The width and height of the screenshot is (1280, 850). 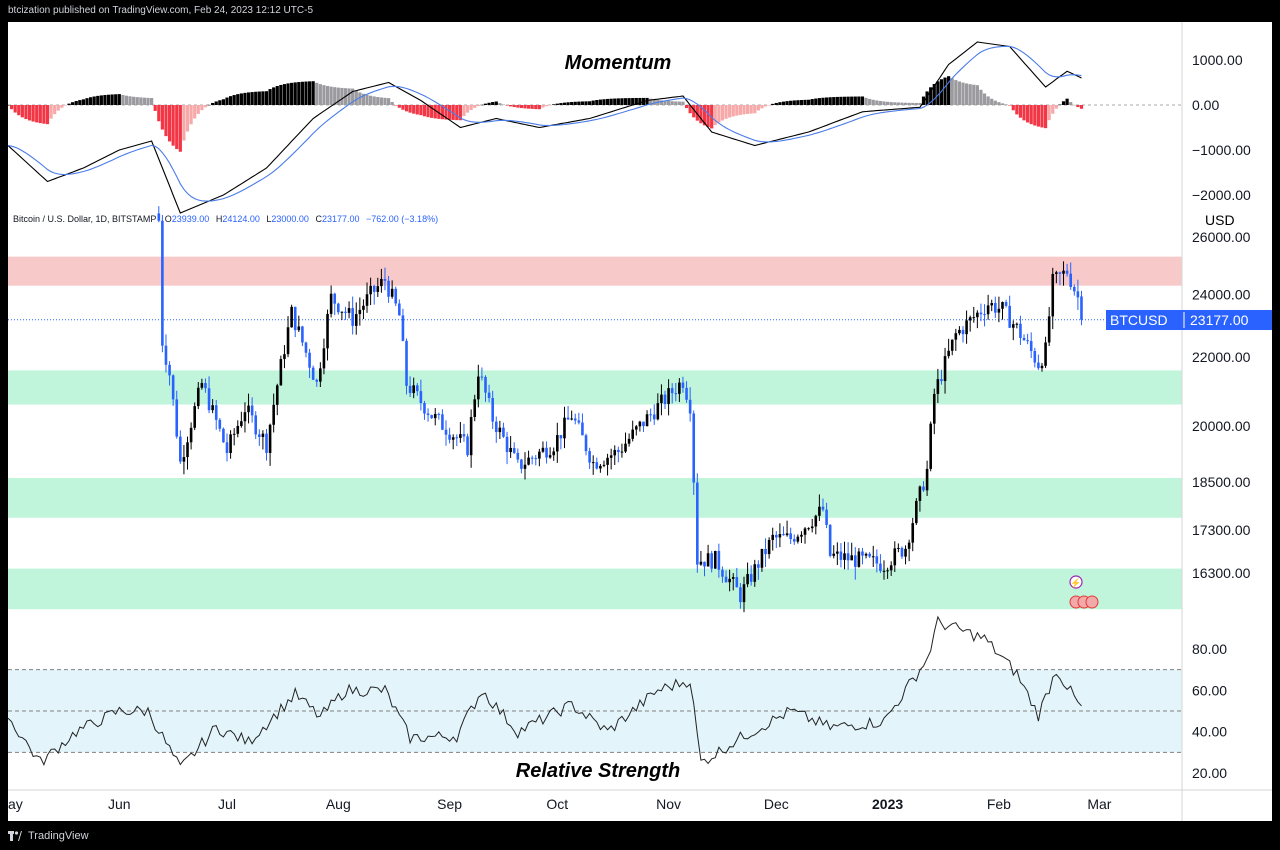 What do you see at coordinates (1221, 573) in the screenshot?
I see `price-tick: 16300.00` at bounding box center [1221, 573].